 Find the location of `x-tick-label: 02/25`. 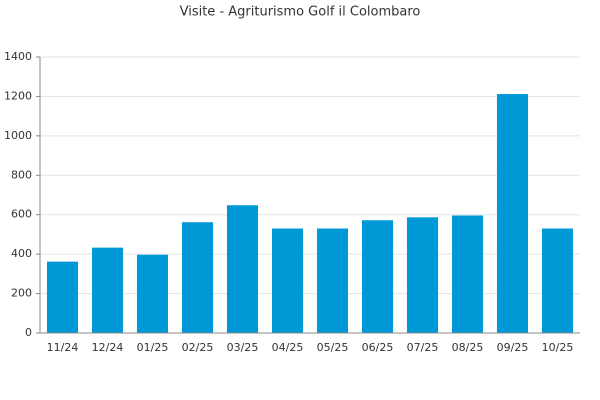

x-tick-label: 02/25 is located at coordinates (198, 347).